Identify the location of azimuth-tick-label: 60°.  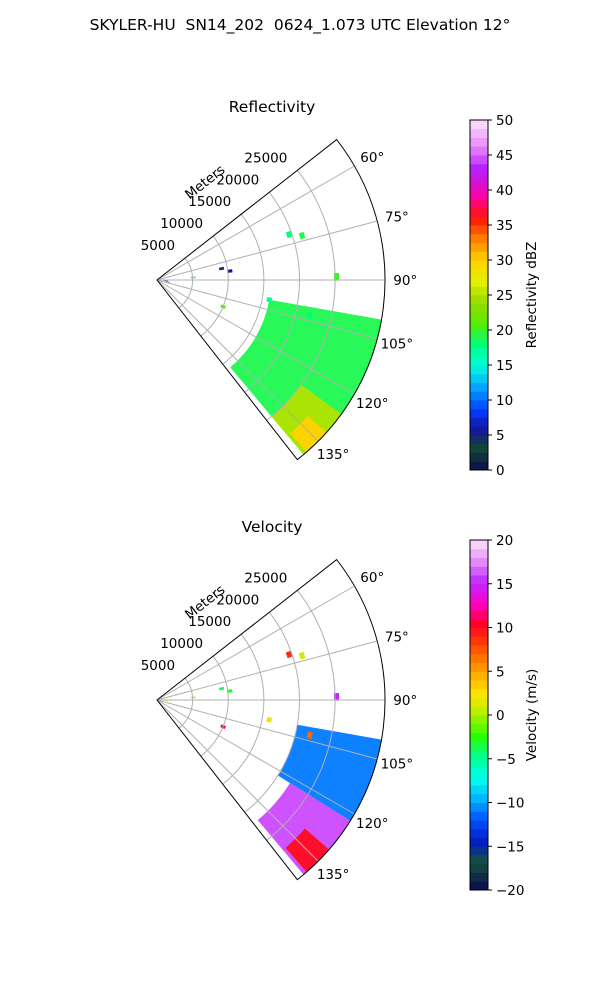
(372, 578).